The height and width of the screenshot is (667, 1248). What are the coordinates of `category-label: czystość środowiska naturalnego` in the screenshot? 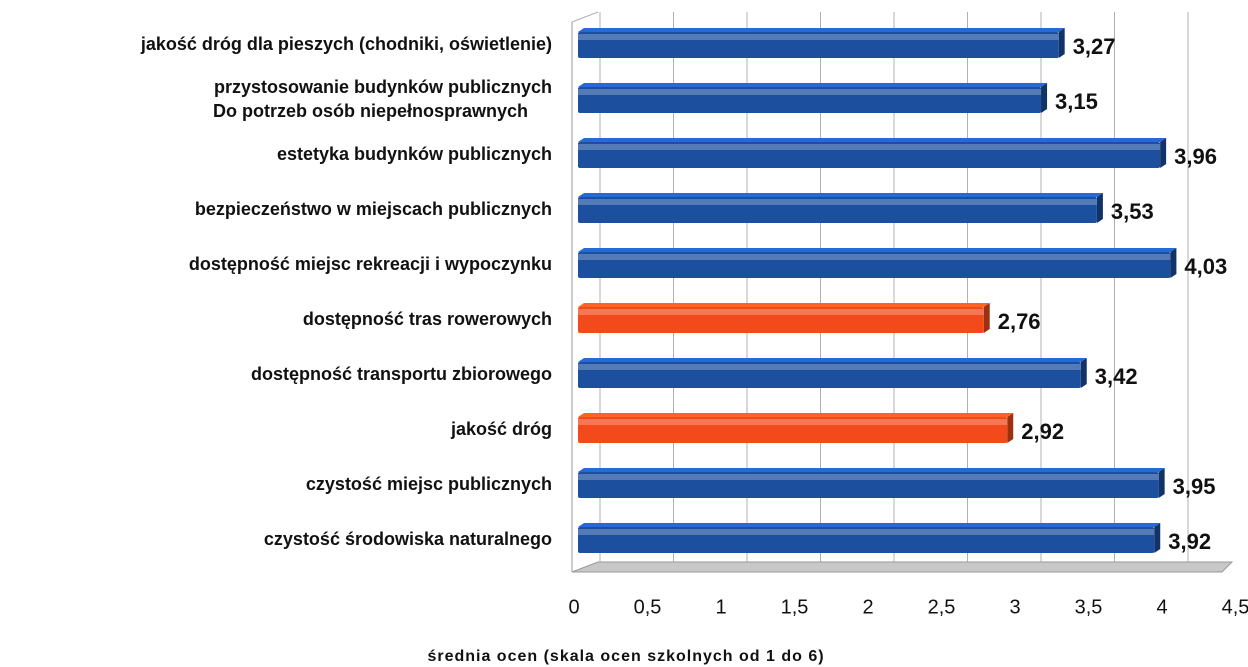 It's located at (408, 539).